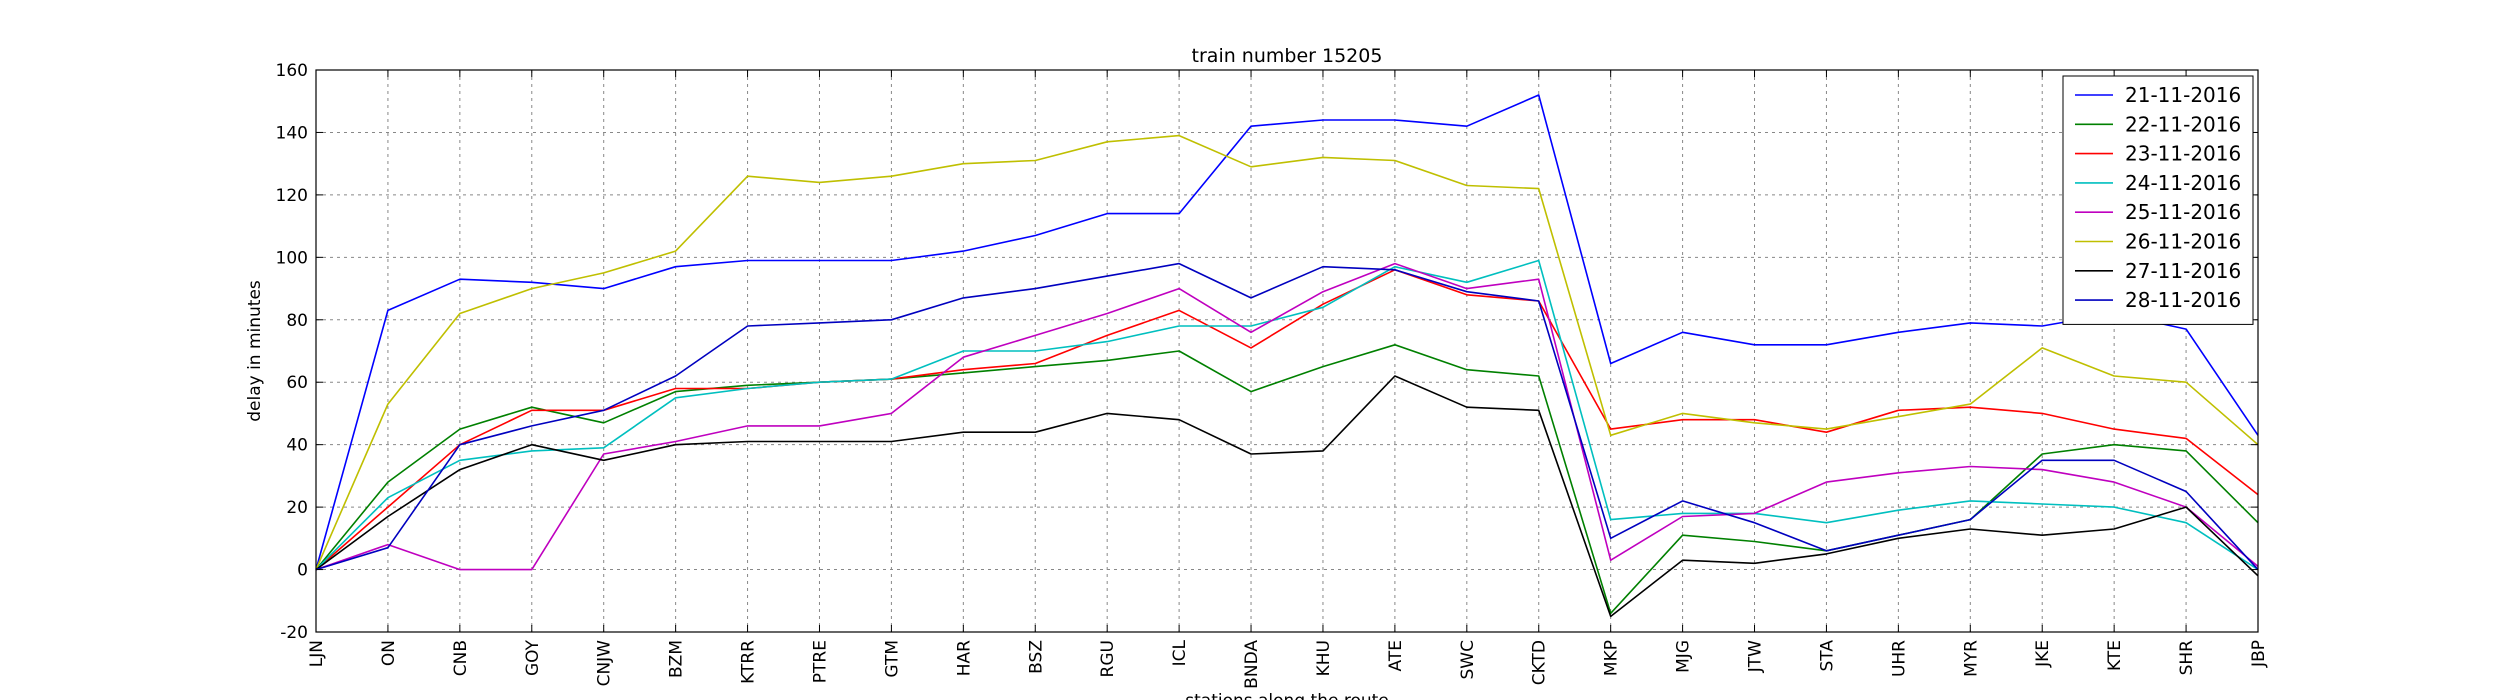 The image size is (2500, 700). What do you see at coordinates (2183, 183) in the screenshot?
I see `legend-label: 24-11-2016` at bounding box center [2183, 183].